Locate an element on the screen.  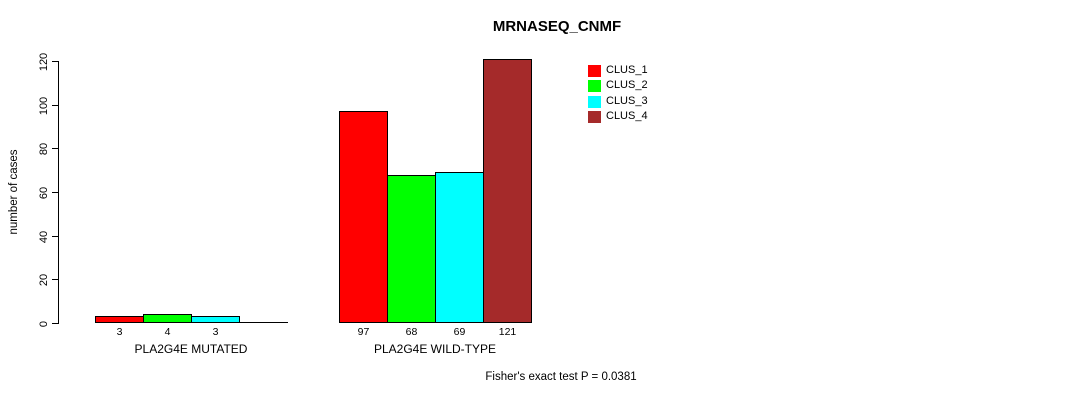
y-tick-label: 100 is located at coordinates (44, 105).